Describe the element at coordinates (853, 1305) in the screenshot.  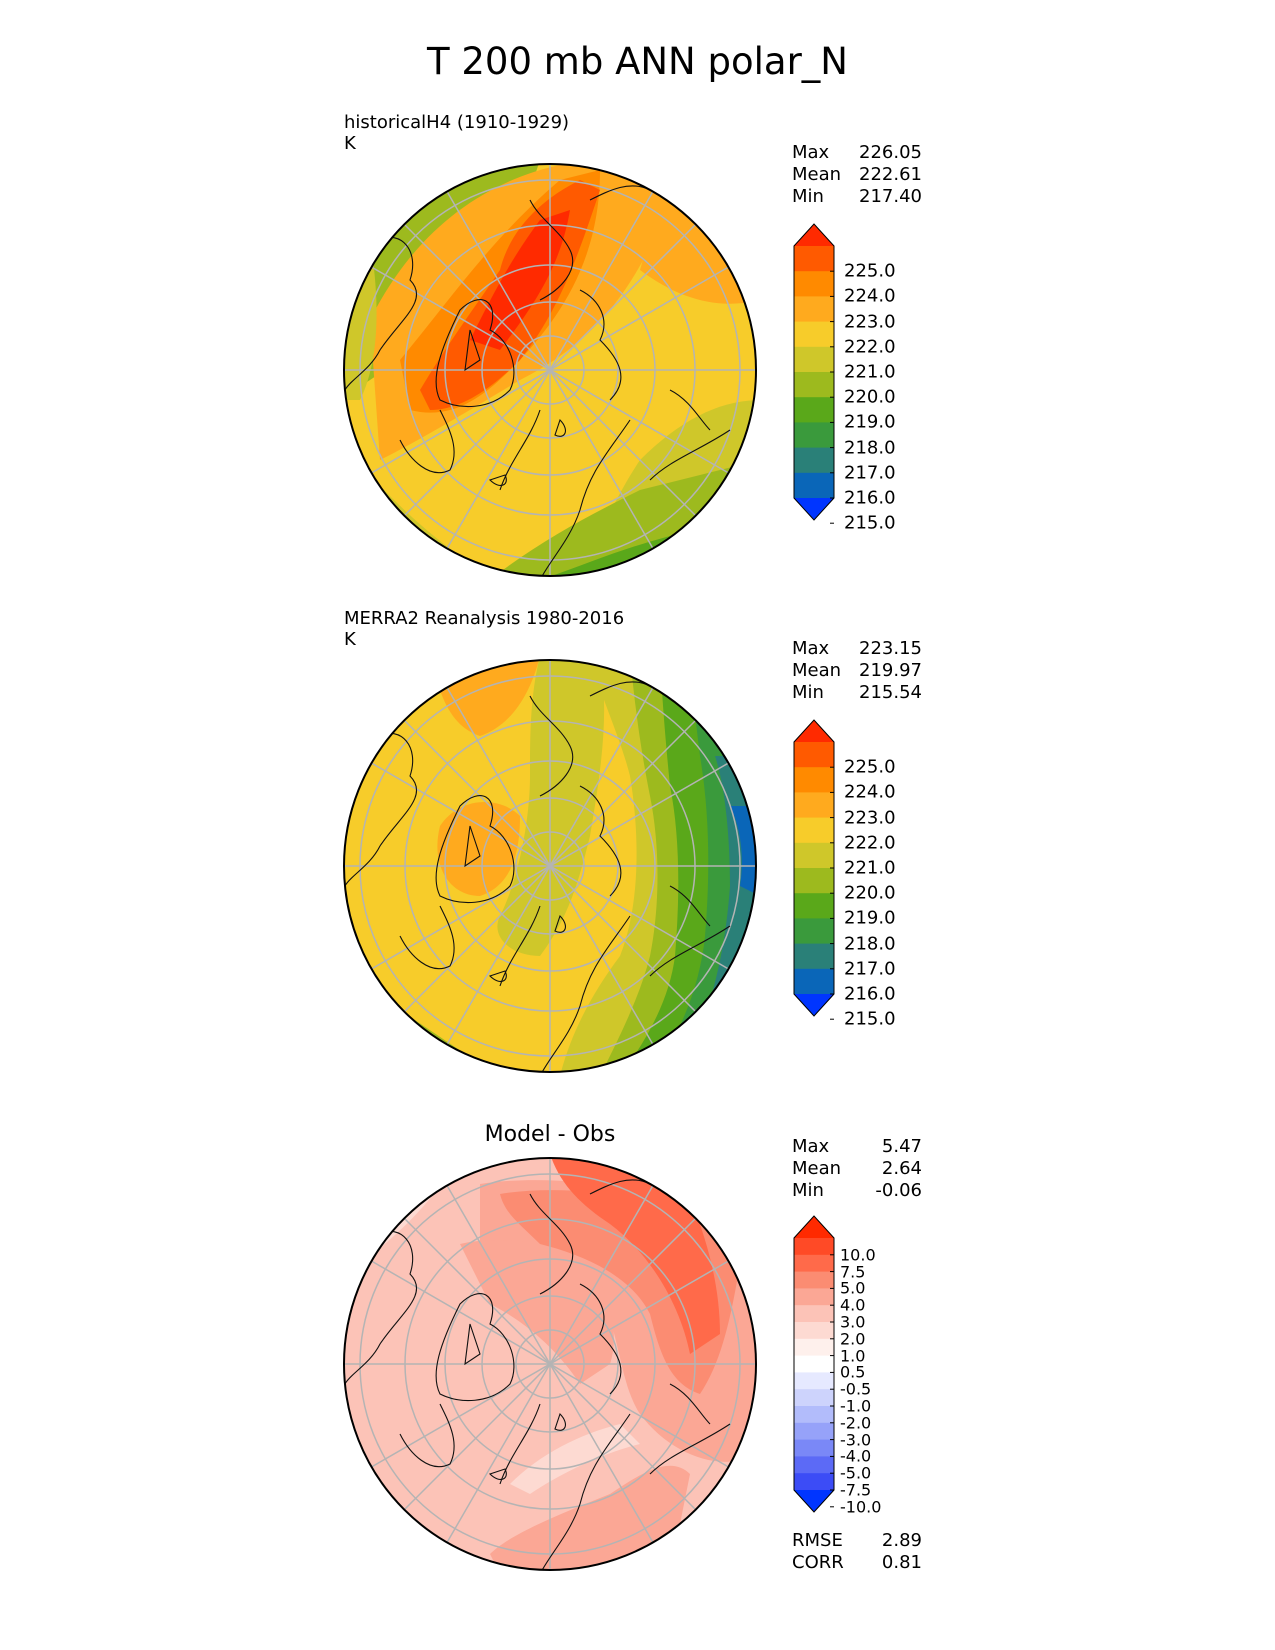
I see `colorbar-tick-label: 4.0` at that location.